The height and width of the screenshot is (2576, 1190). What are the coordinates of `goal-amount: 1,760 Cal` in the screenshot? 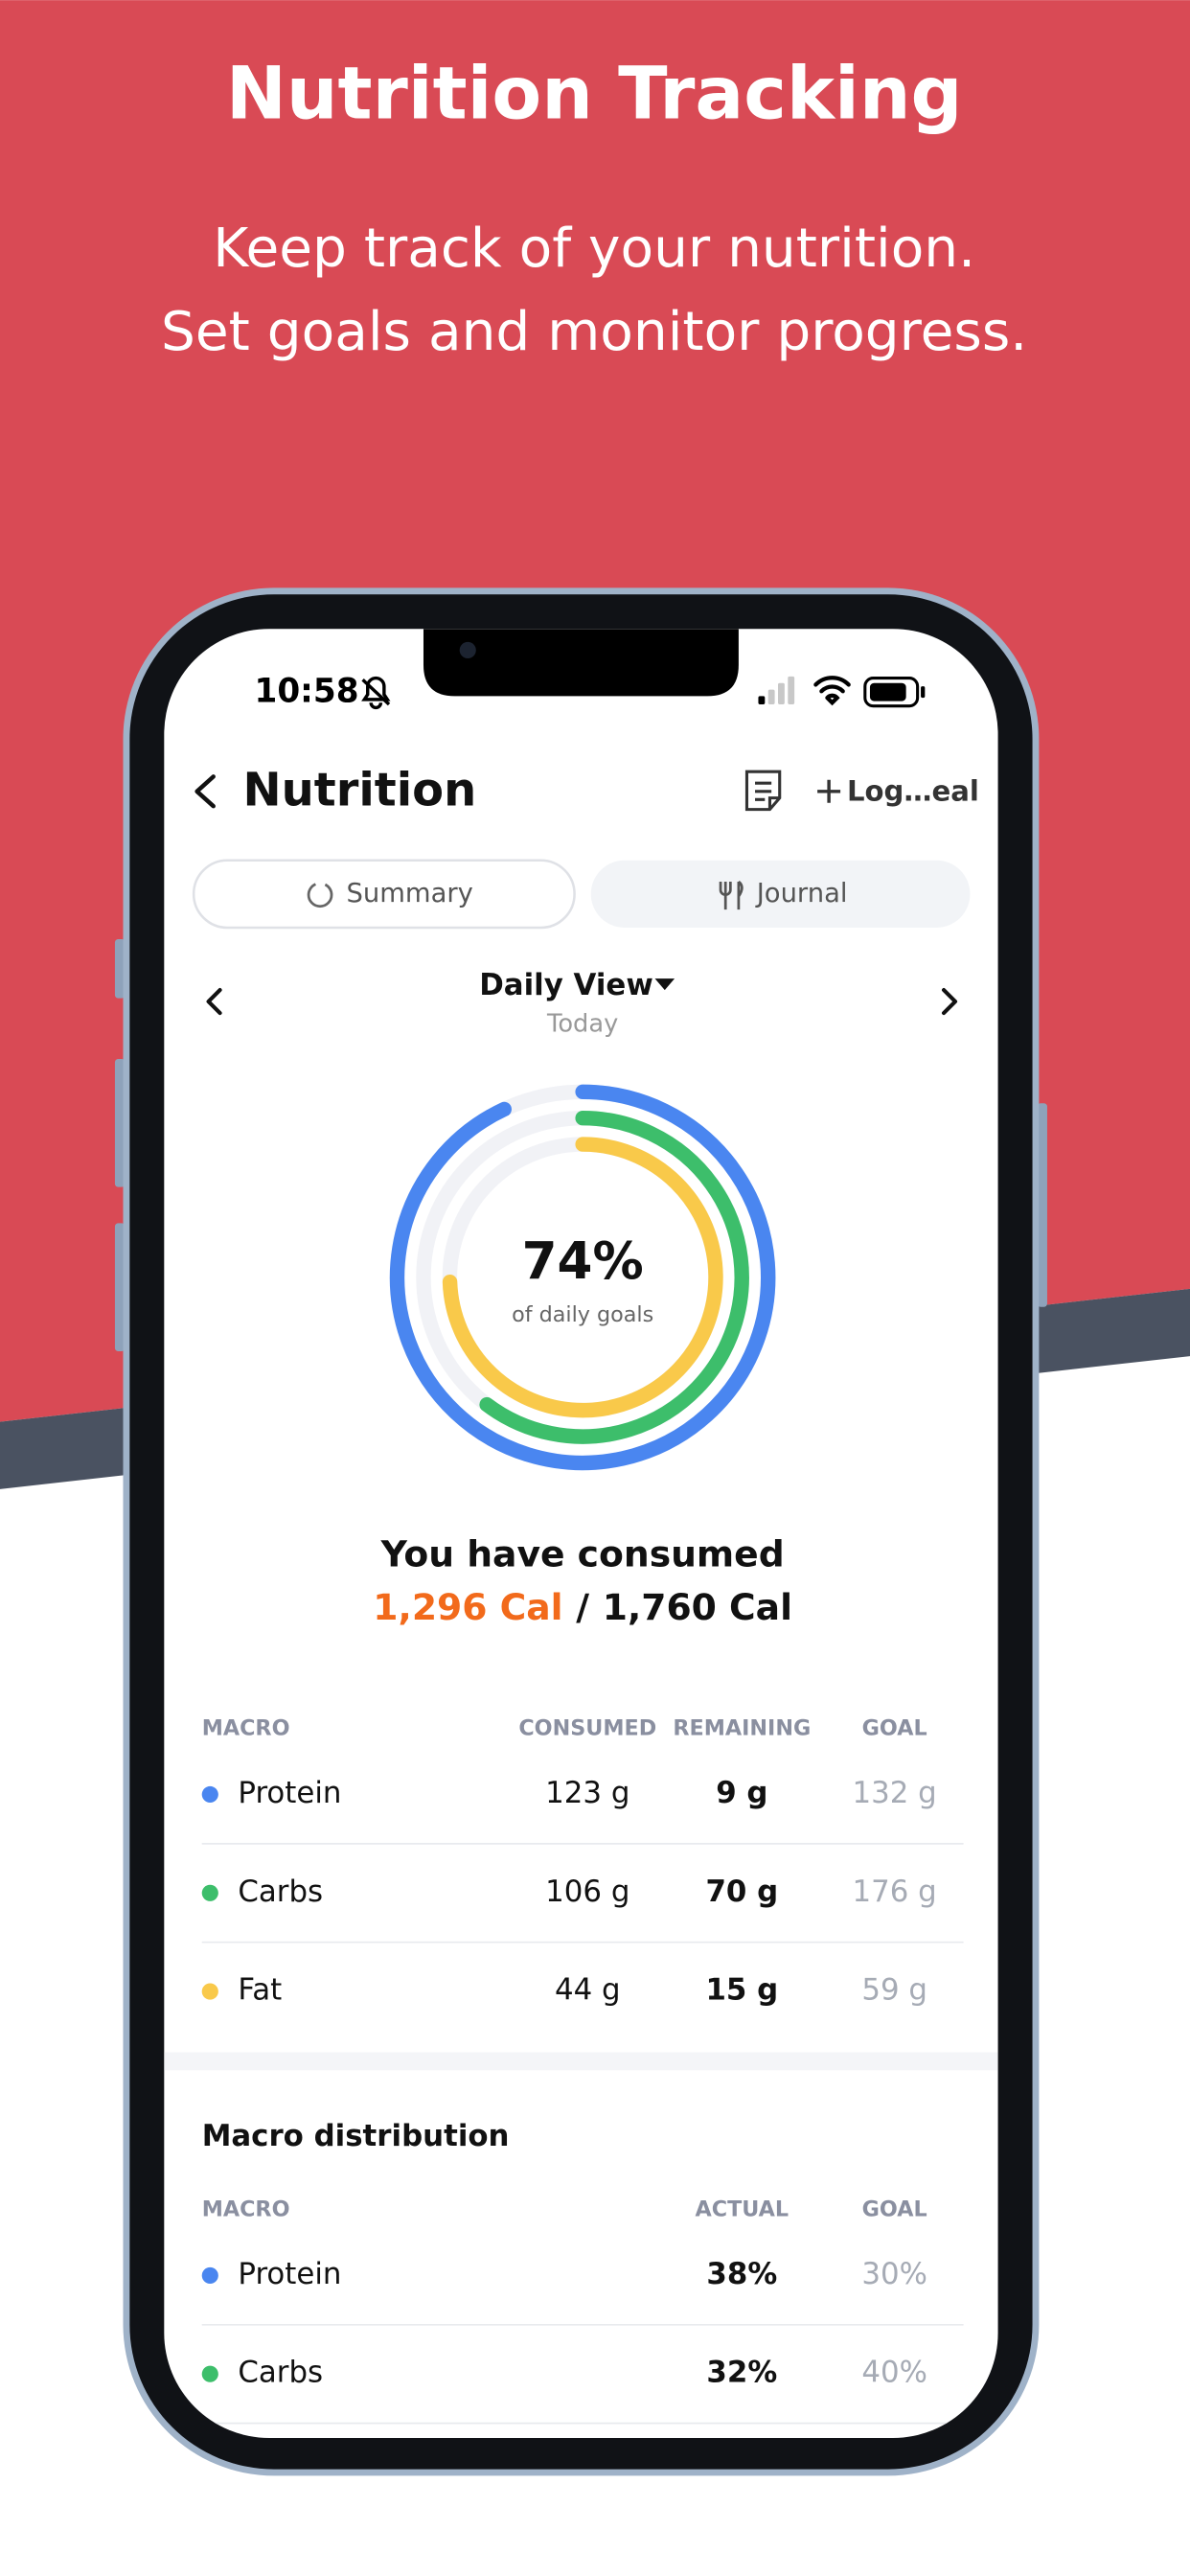 It's located at (698, 1606).